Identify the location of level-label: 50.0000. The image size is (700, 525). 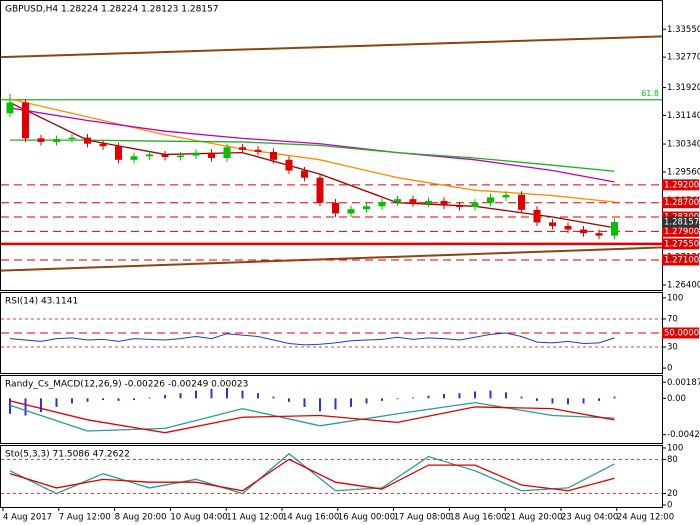
(681, 334).